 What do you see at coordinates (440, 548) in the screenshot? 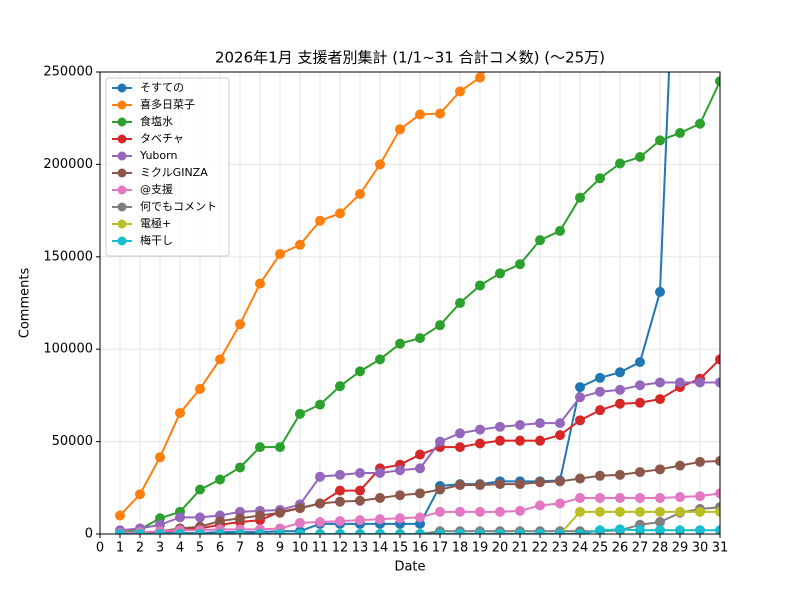
I see `x-tick-label: 17` at bounding box center [440, 548].